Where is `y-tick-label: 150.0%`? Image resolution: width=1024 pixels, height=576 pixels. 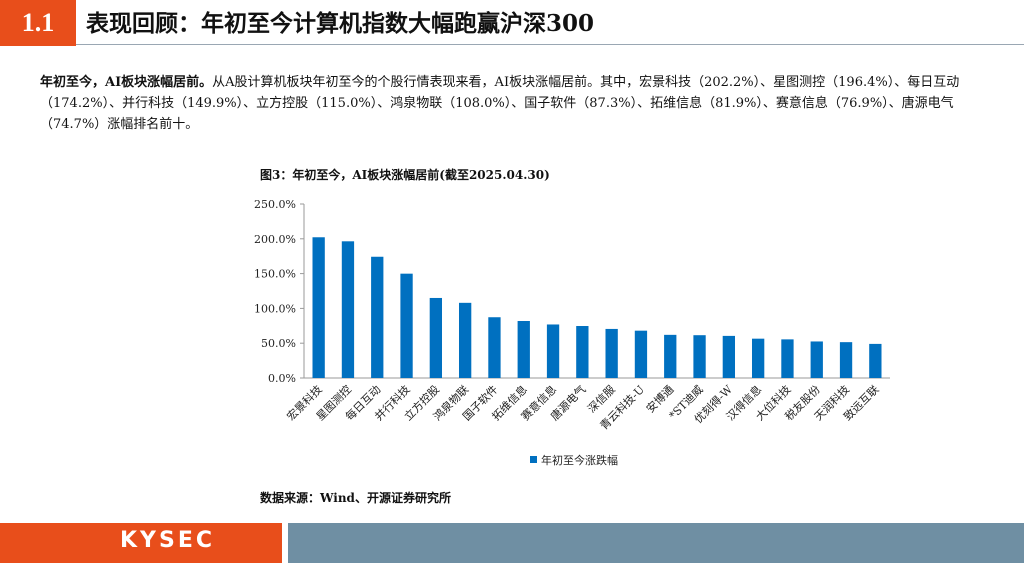
y-tick-label: 150.0% is located at coordinates (275, 274).